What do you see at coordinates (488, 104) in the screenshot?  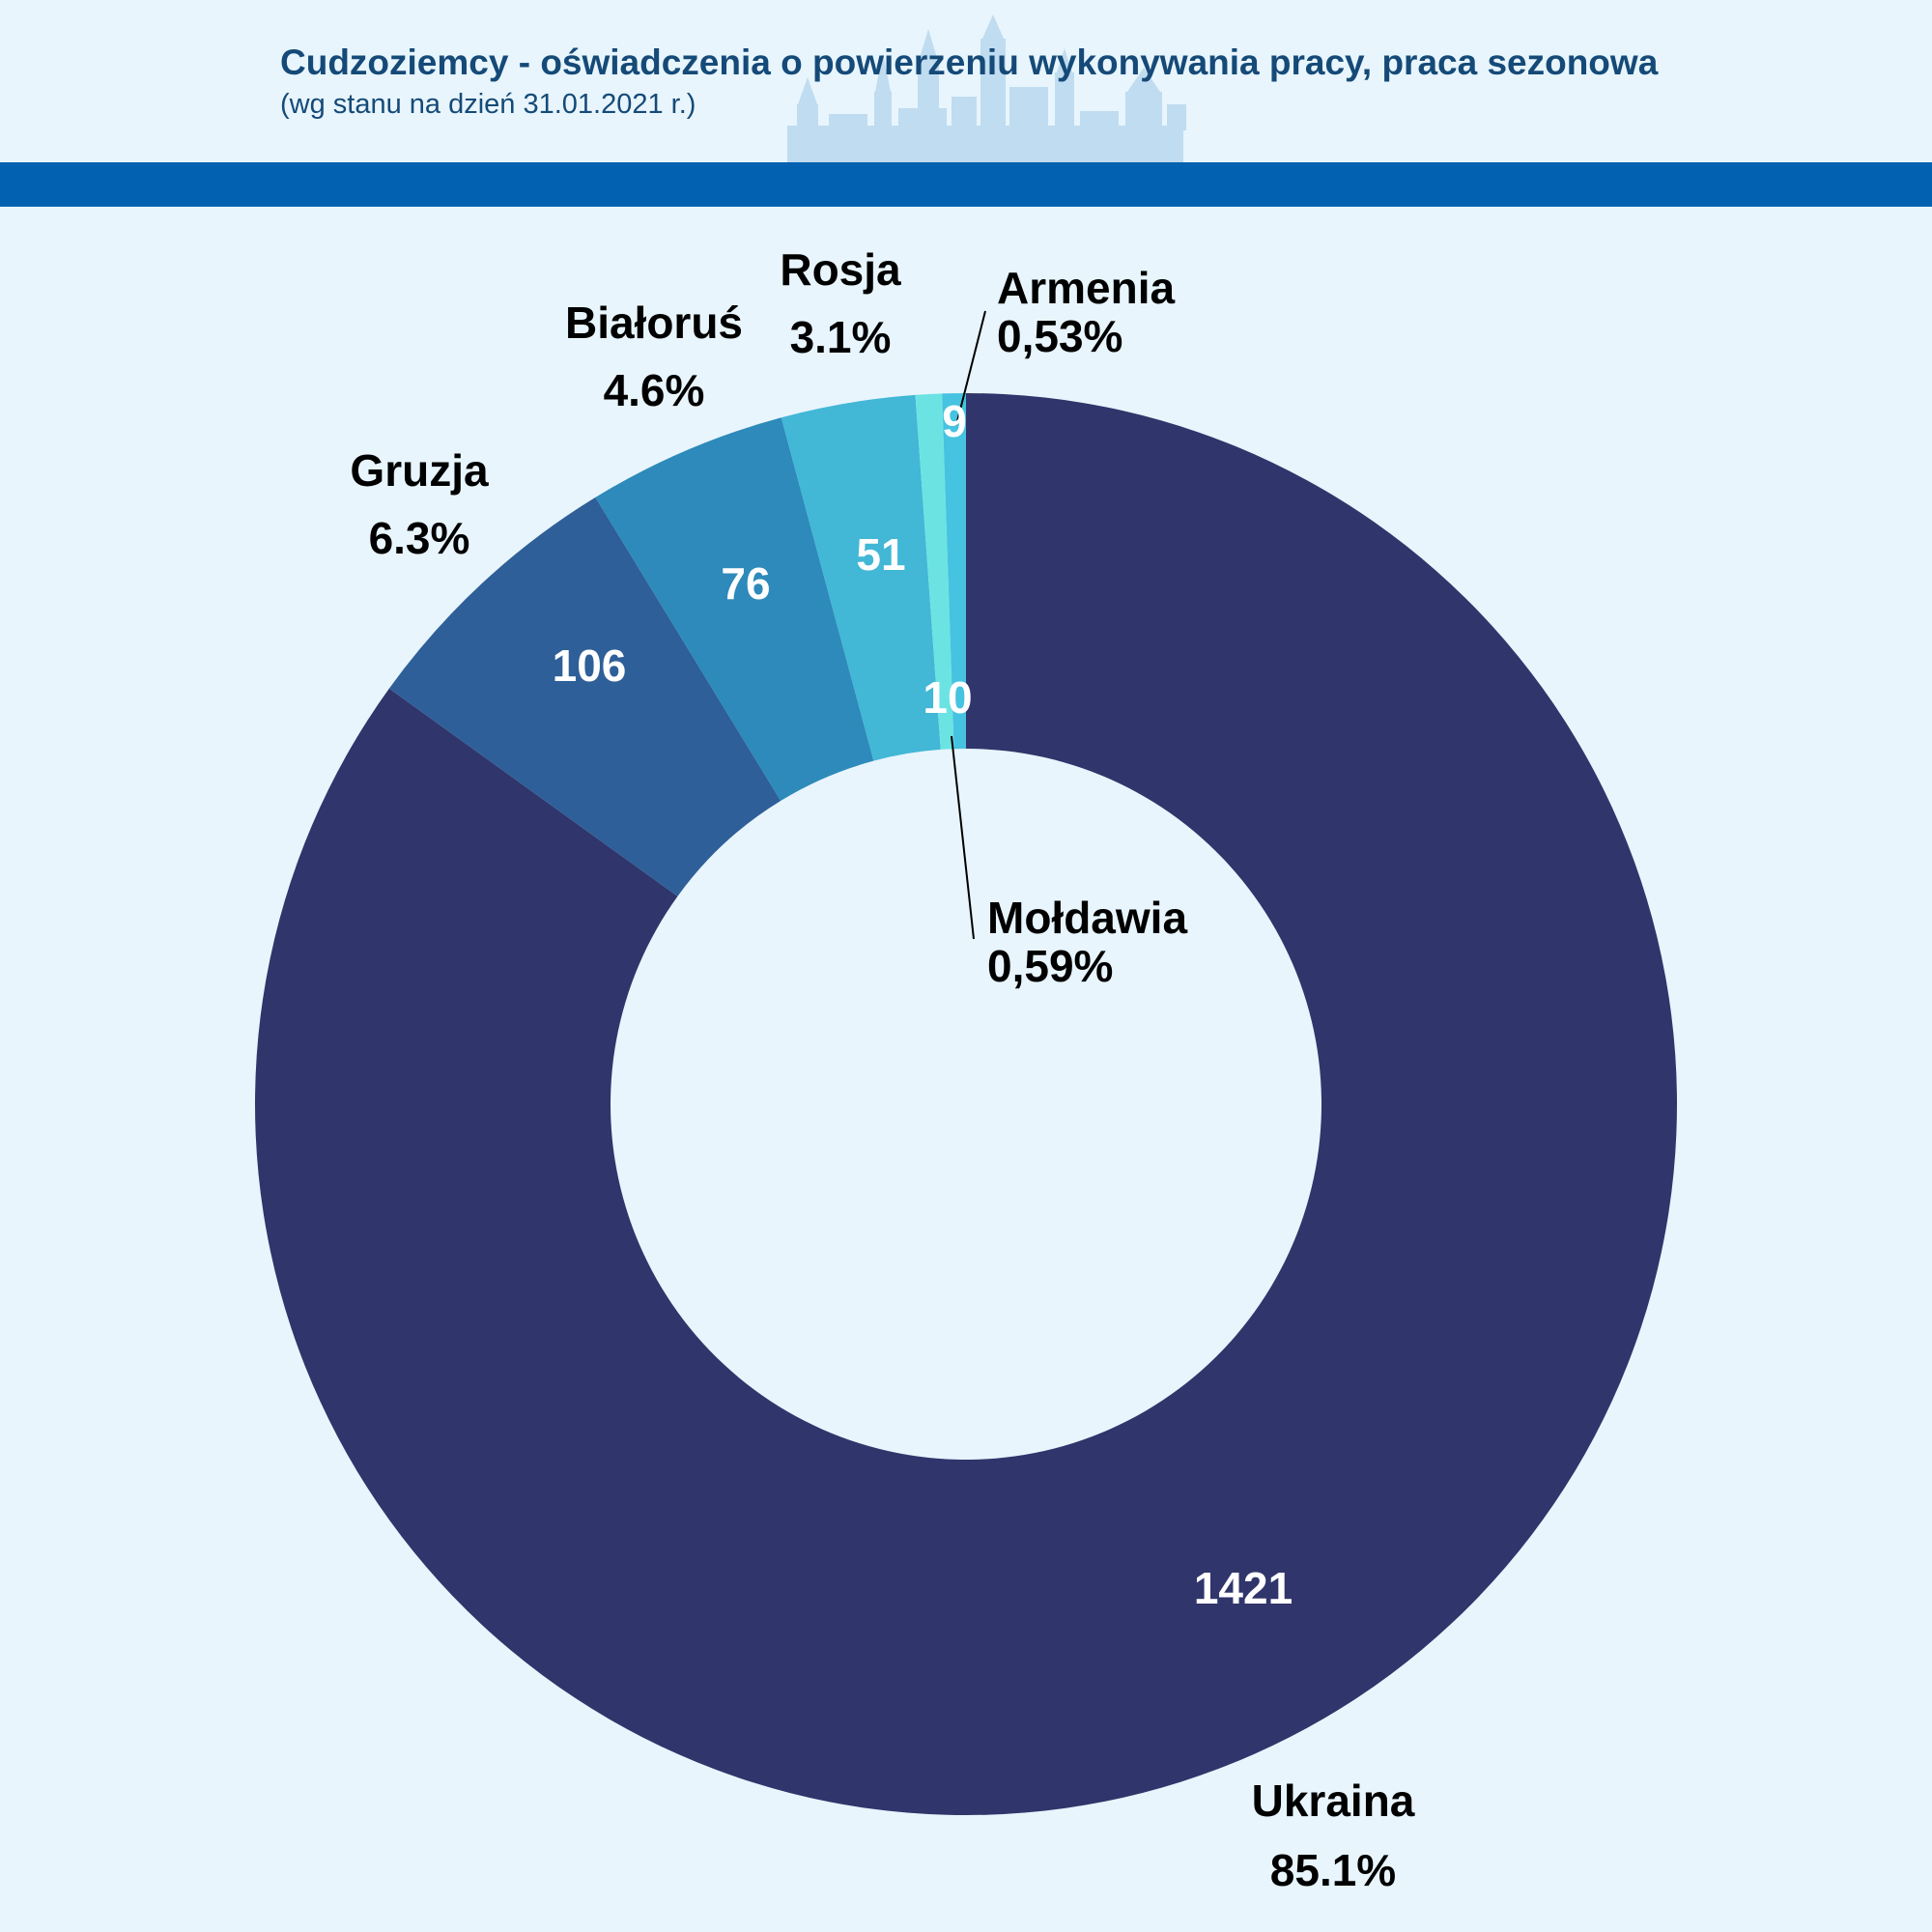 I see `page-subtitle: (wg stanu na dzień 31.01.2021 r.)` at bounding box center [488, 104].